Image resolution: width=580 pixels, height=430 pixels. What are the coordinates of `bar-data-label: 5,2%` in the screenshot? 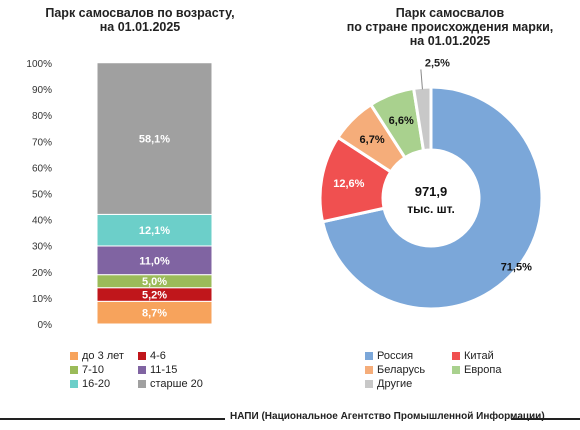 It's located at (154, 296).